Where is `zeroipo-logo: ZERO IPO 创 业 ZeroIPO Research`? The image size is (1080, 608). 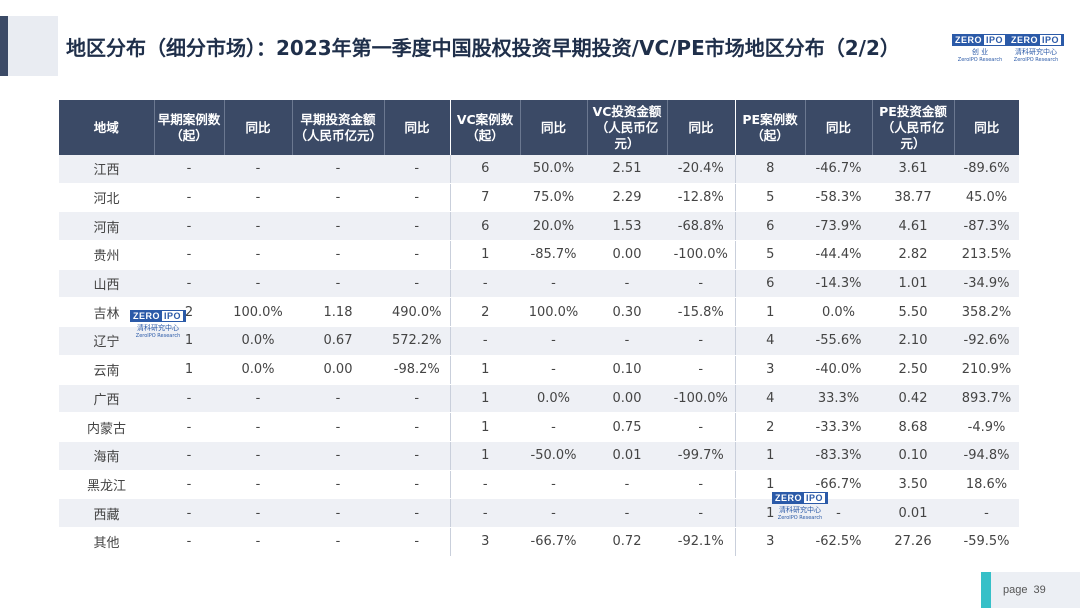 zeroipo-logo: ZERO IPO 创 业 ZeroIPO Research is located at coordinates (980, 48).